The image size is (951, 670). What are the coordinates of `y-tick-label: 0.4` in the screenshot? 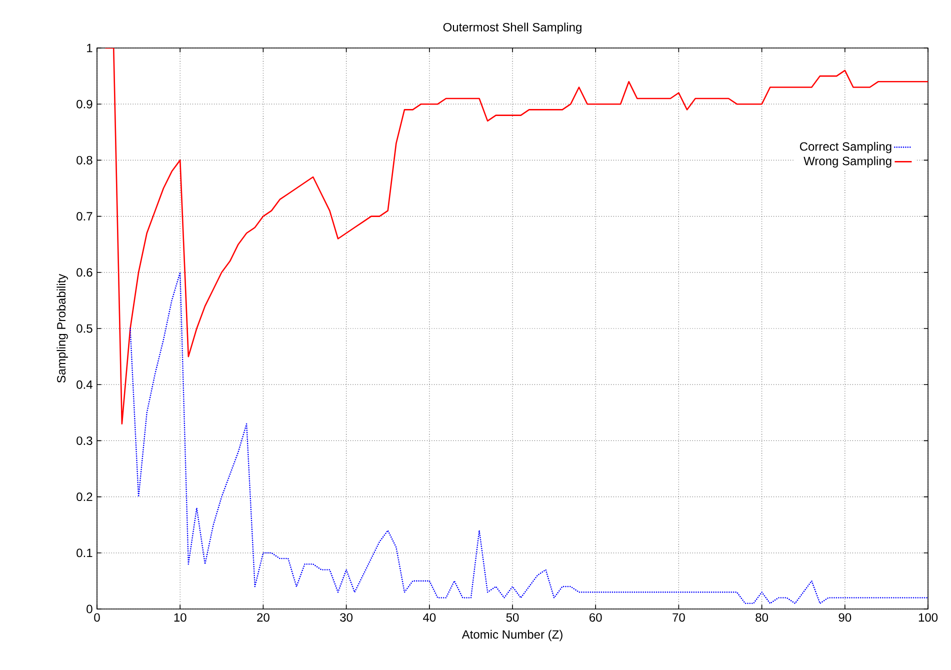 It's located at (84, 384).